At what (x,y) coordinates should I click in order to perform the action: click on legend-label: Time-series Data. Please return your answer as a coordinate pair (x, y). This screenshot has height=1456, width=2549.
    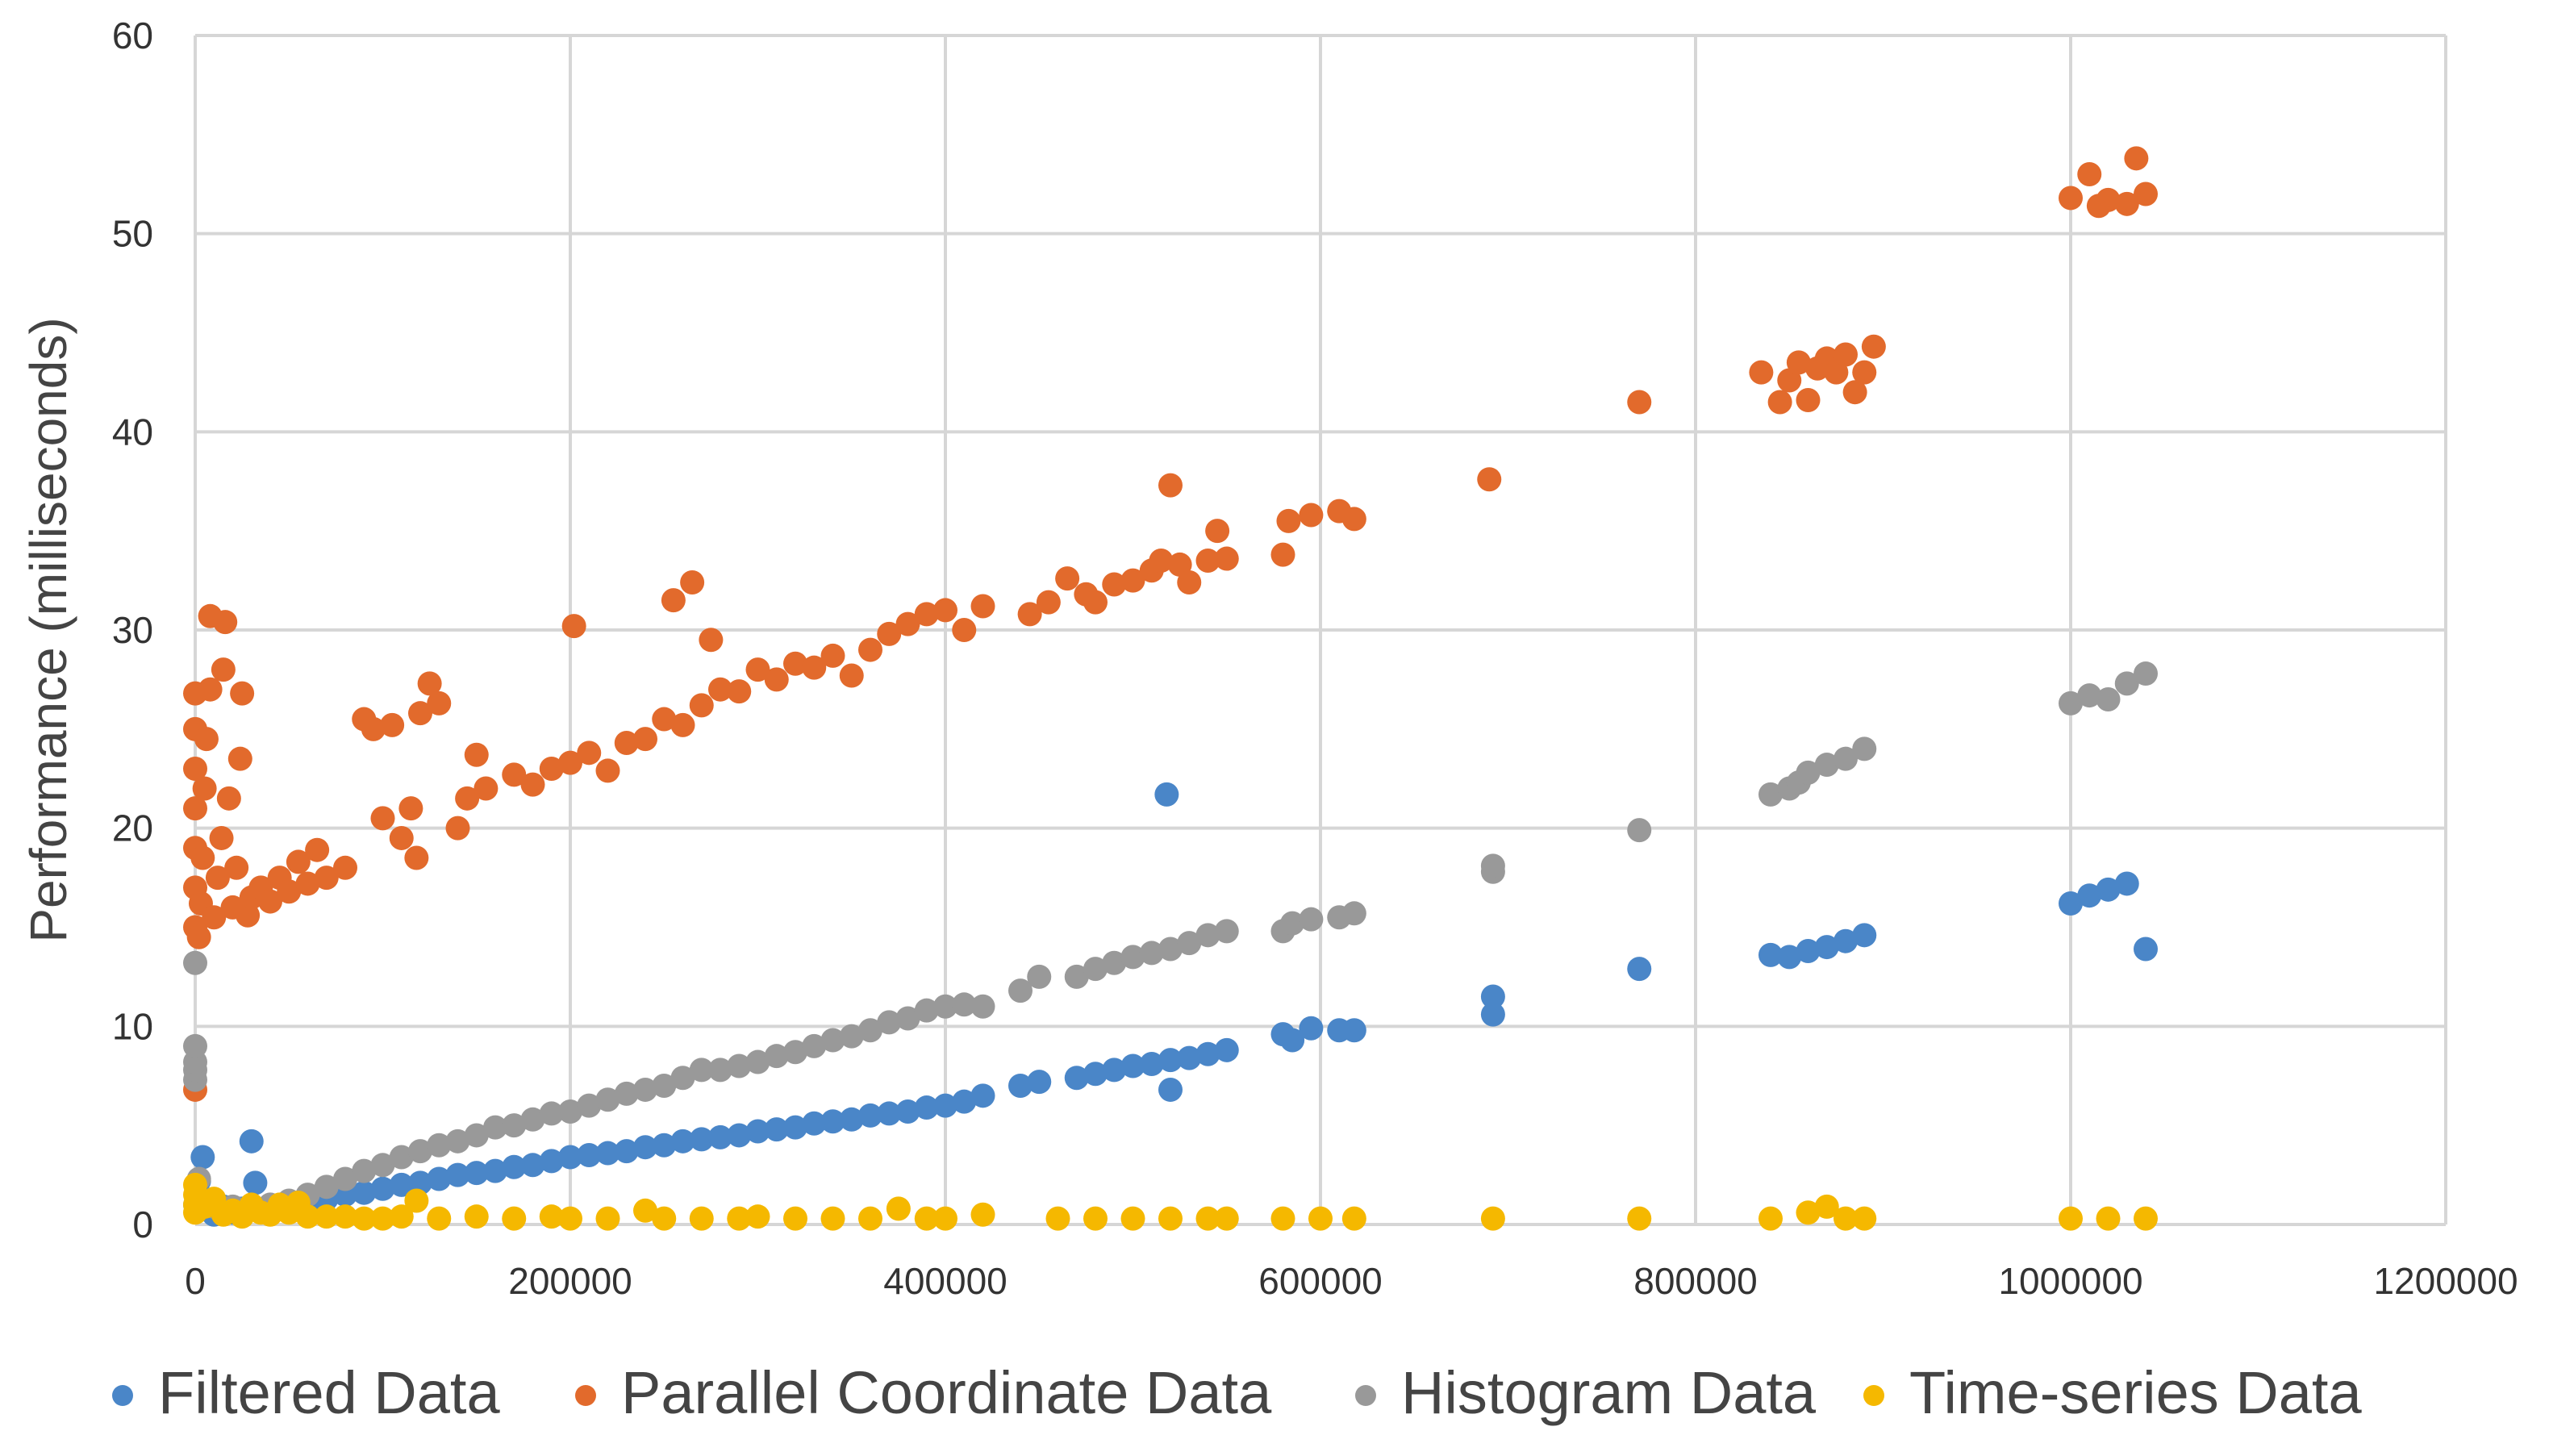
    Looking at the image, I should click on (2135, 1392).